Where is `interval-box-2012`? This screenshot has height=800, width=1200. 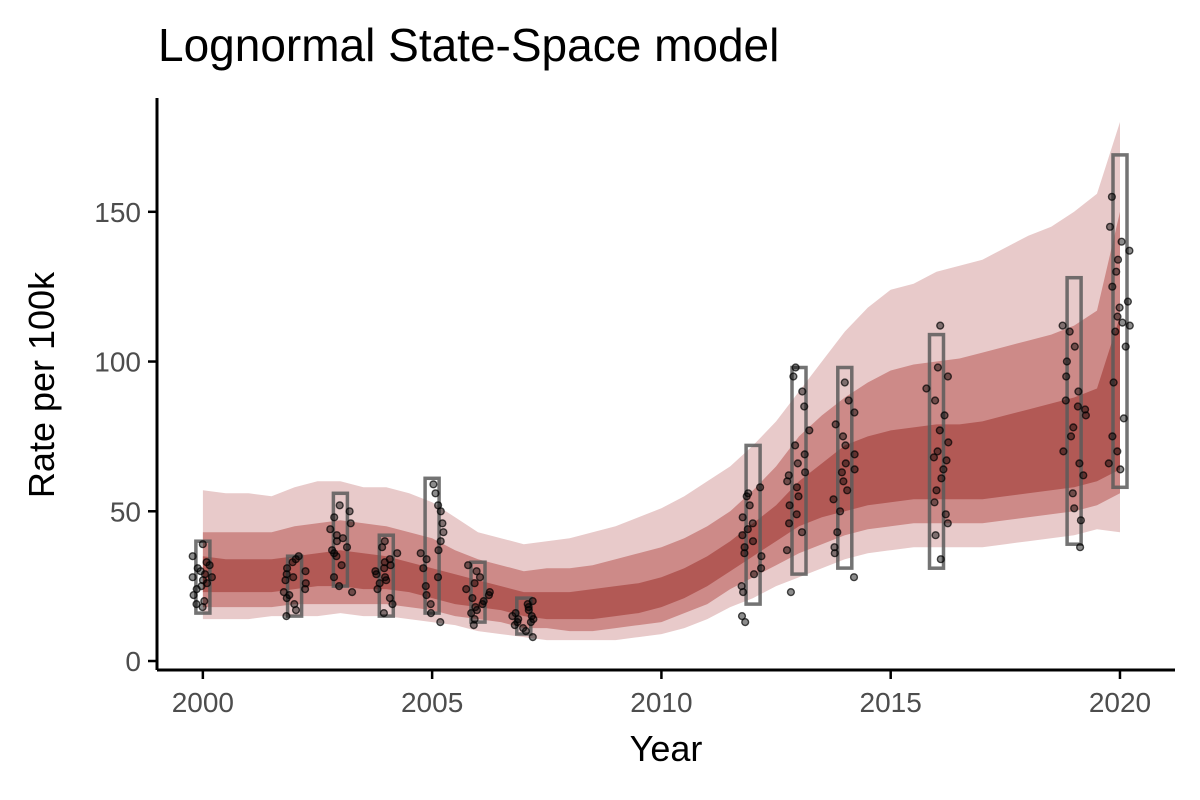 interval-box-2012 is located at coordinates (753, 524).